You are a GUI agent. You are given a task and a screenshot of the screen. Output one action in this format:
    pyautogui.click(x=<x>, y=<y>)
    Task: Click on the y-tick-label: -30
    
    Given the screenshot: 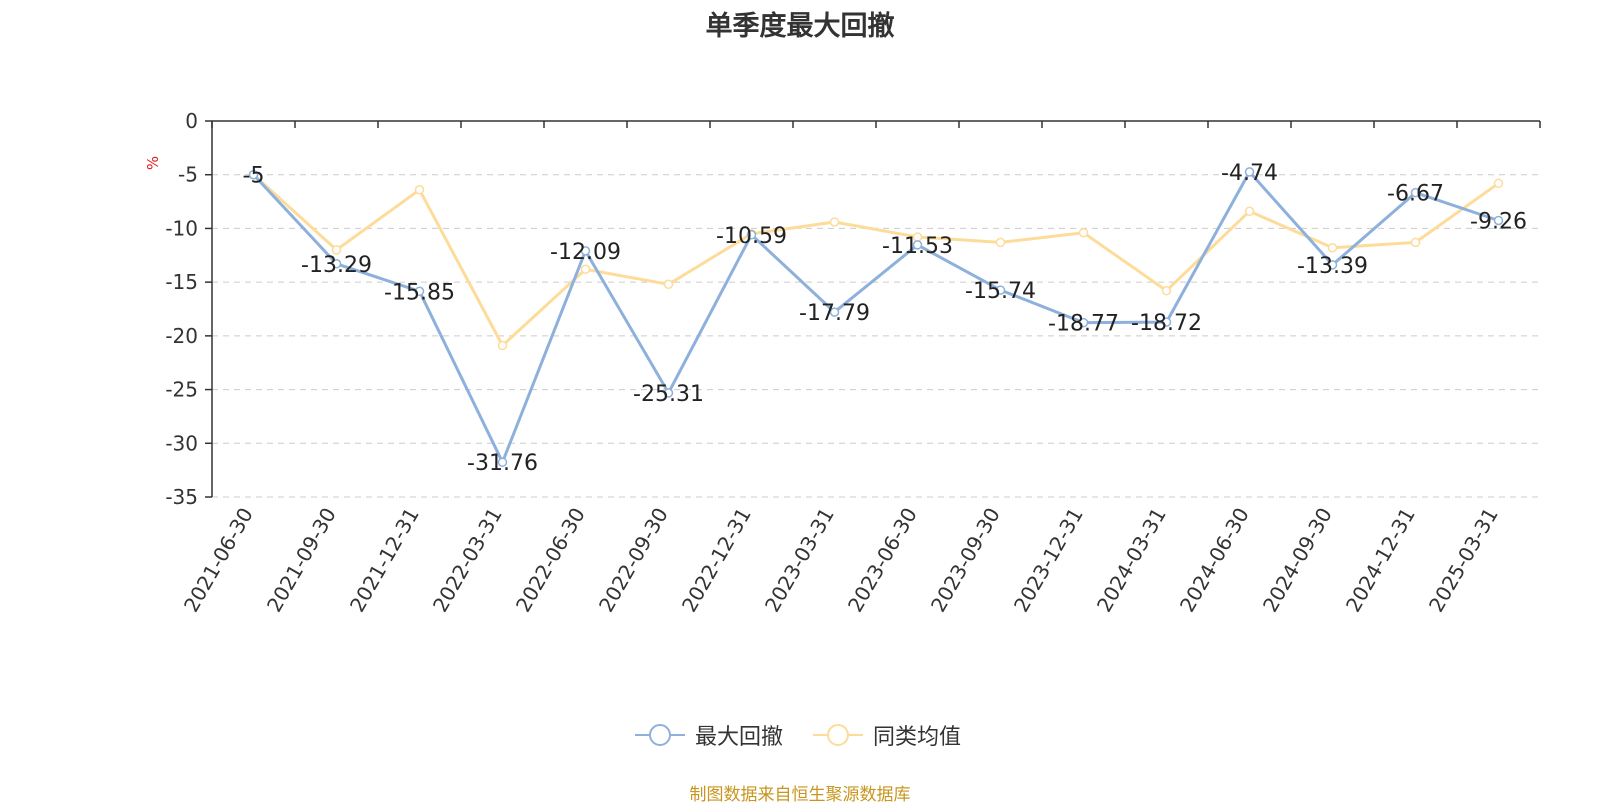 What is the action you would take?
    pyautogui.click(x=181, y=443)
    